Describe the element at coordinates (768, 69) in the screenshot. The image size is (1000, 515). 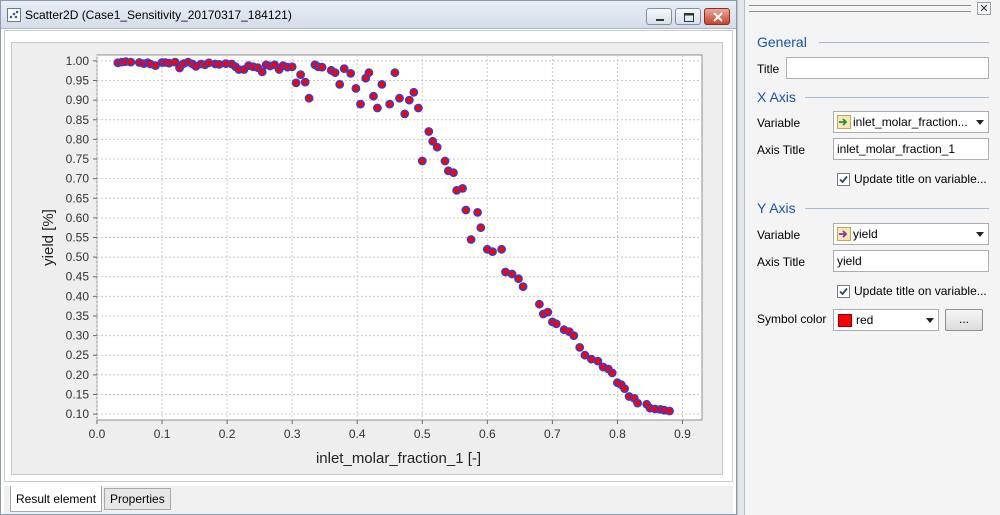
I see `title-label: Title` at that location.